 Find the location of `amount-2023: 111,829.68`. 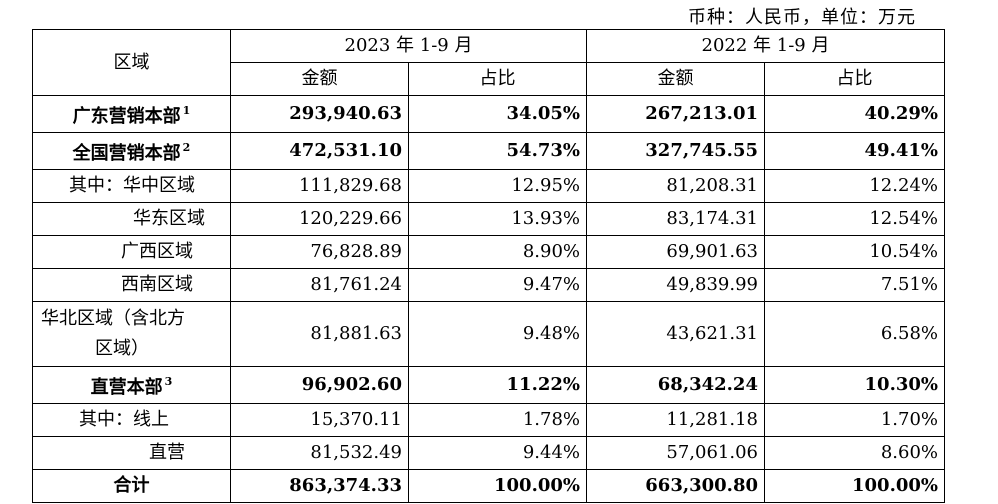

amount-2023: 111,829.68 is located at coordinates (319, 186).